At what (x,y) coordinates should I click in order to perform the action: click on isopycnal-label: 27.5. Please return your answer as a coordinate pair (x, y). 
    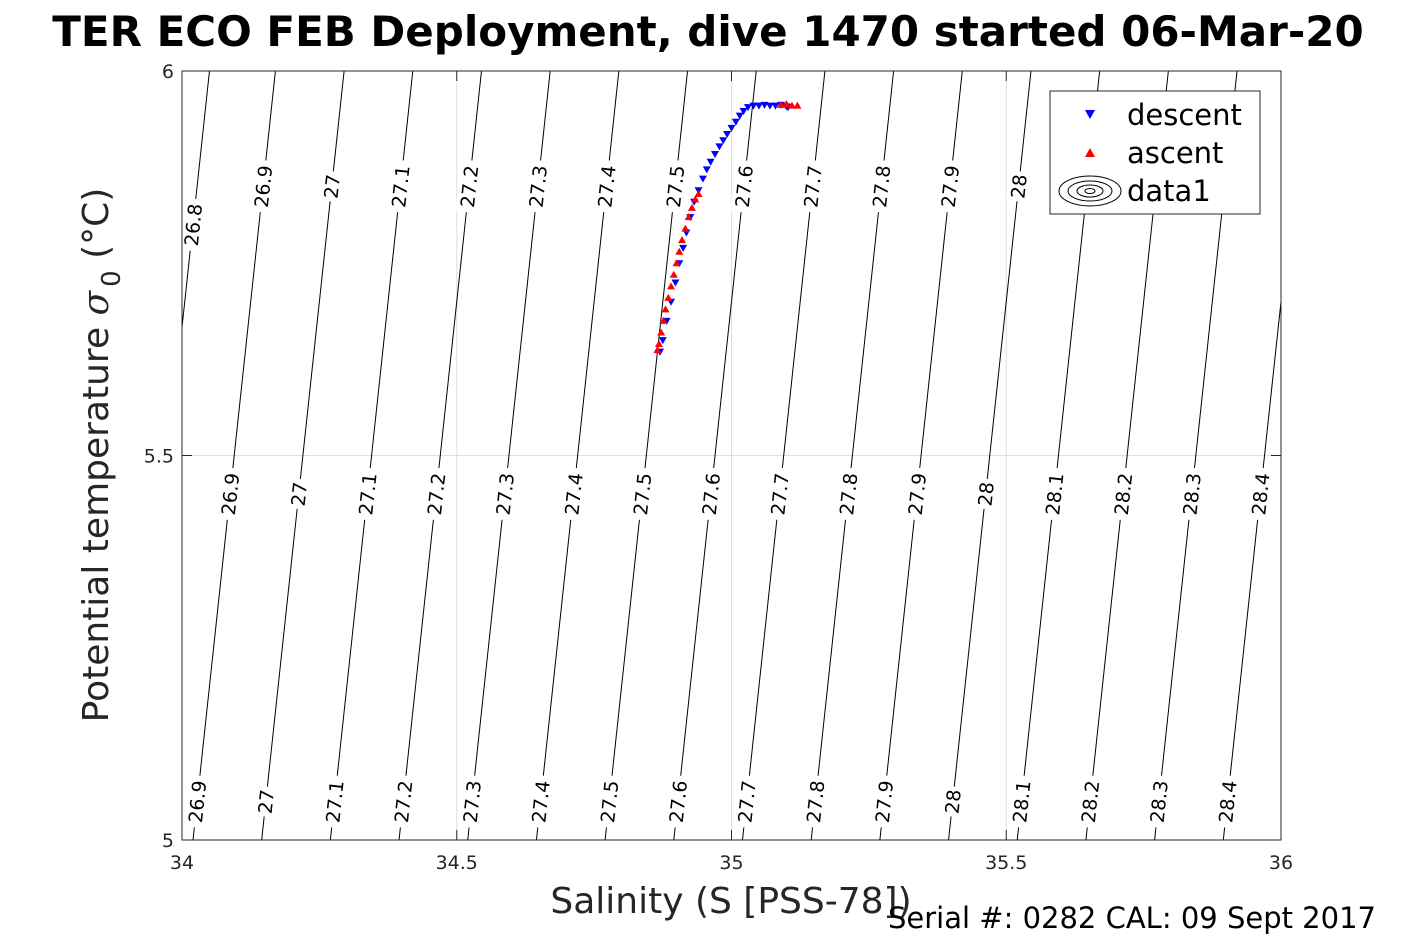
    Looking at the image, I should click on (642, 493).